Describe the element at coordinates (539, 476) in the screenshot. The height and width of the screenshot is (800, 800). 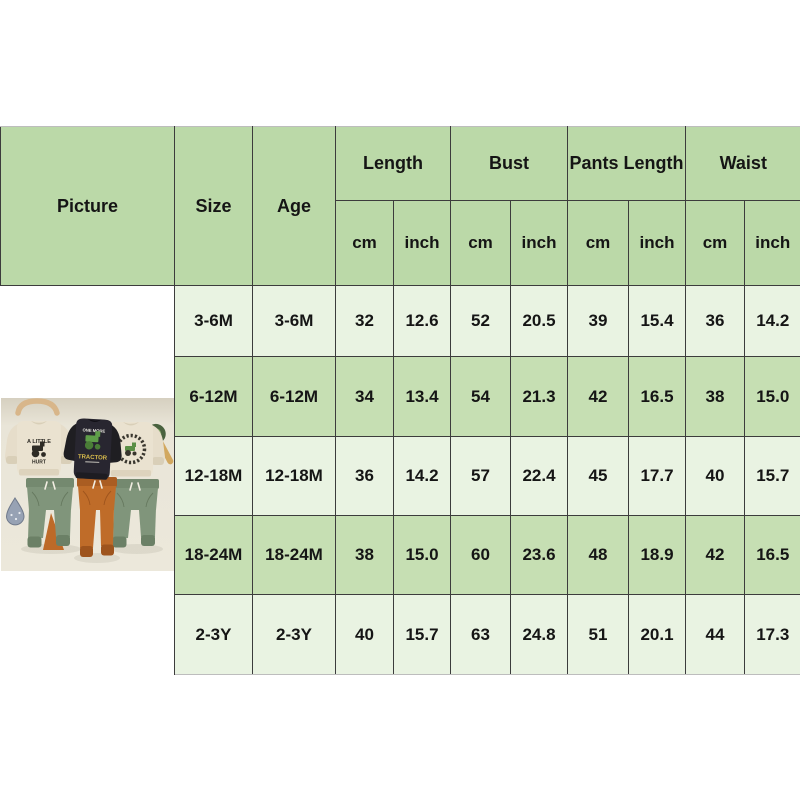
I see `cell-bust-inch: 22.4` at that location.